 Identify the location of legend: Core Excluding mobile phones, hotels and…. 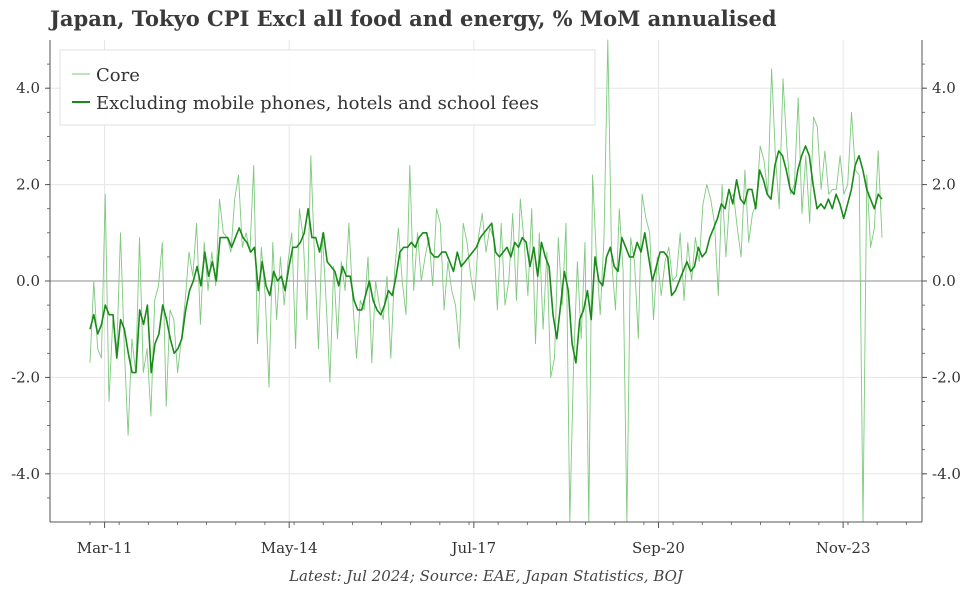
(327, 87).